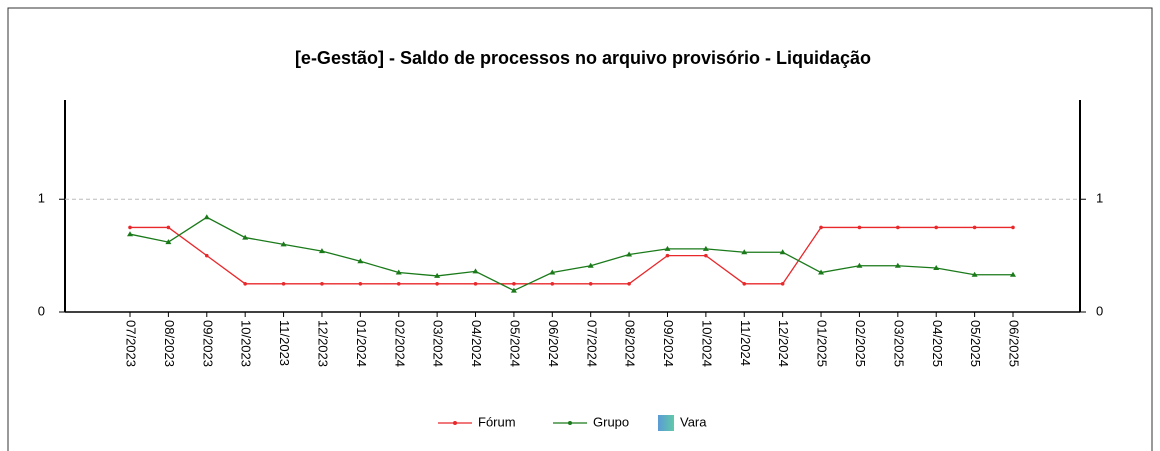  Describe the element at coordinates (1014, 343) in the screenshot. I see `x-tick-label: 06/2025` at that location.